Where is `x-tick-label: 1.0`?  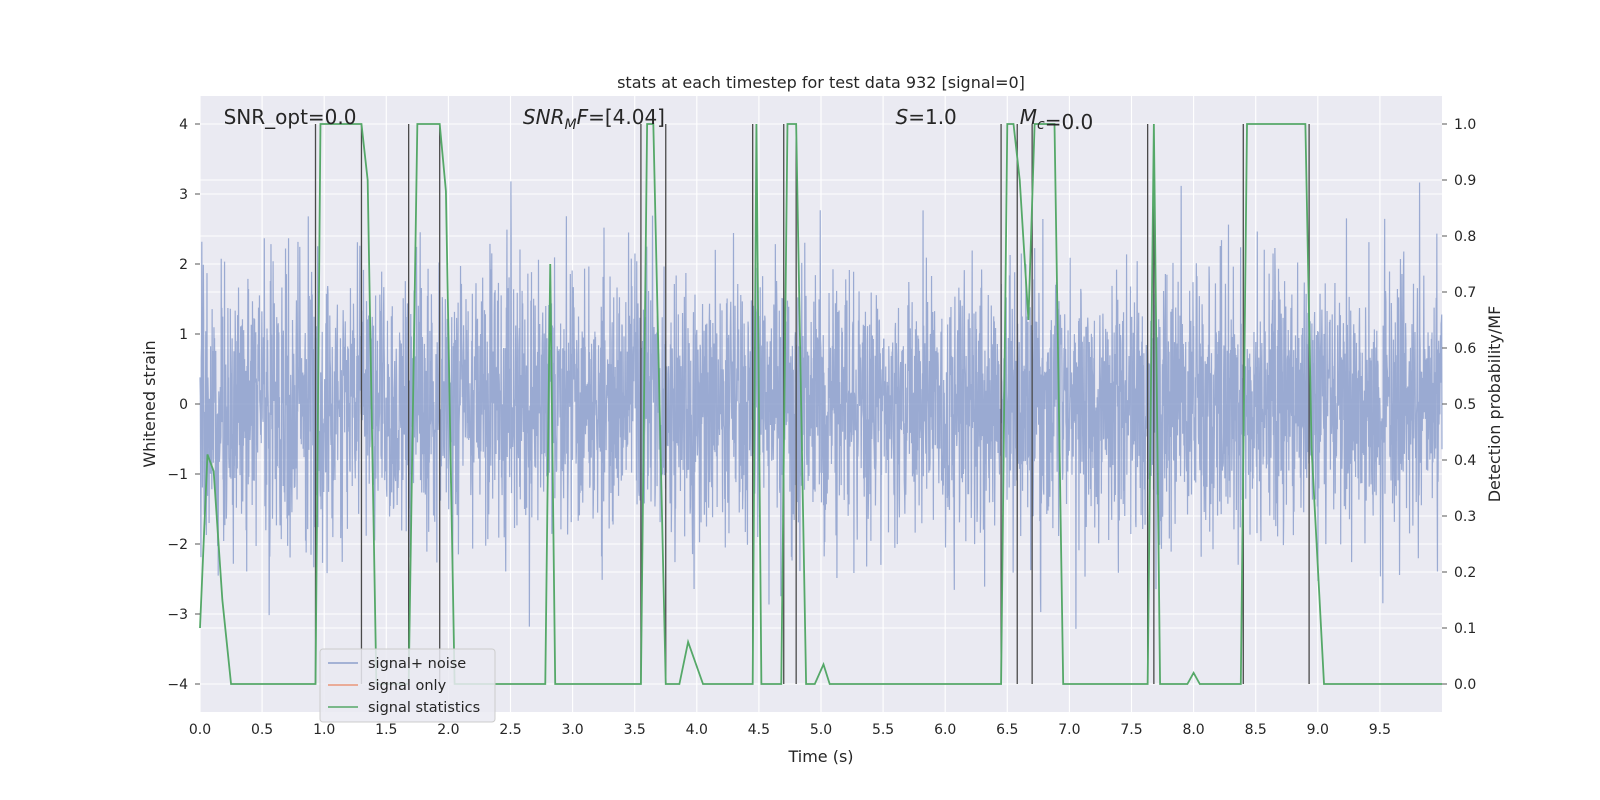 x-tick-label: 1.0 is located at coordinates (324, 730).